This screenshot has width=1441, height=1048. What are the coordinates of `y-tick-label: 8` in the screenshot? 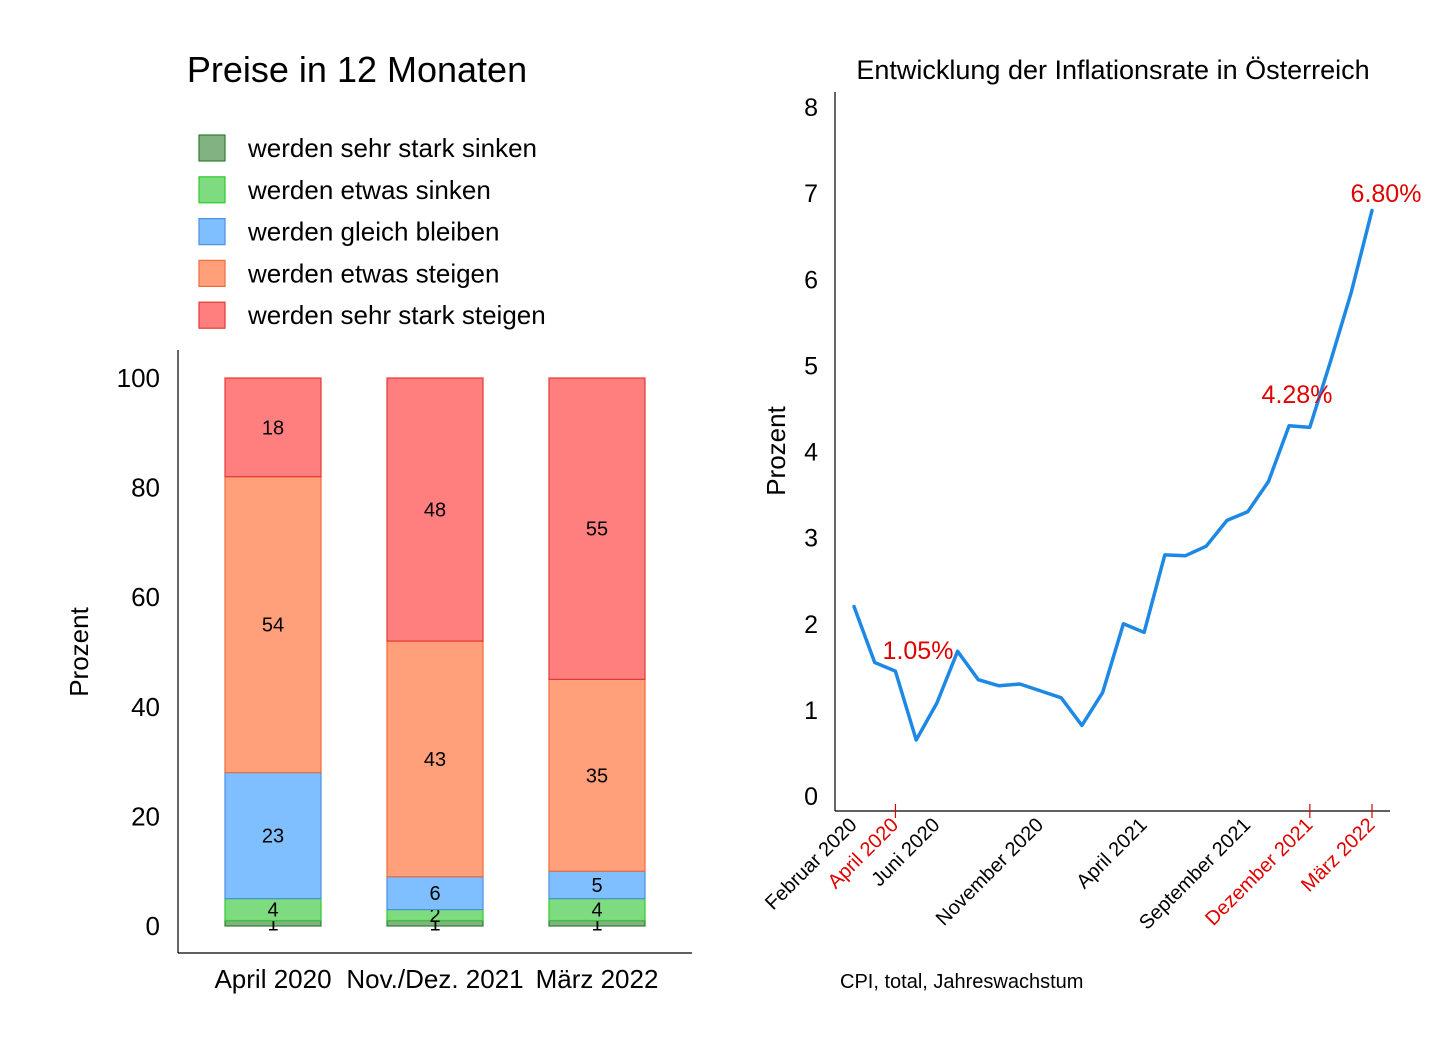 It's located at (811, 108).